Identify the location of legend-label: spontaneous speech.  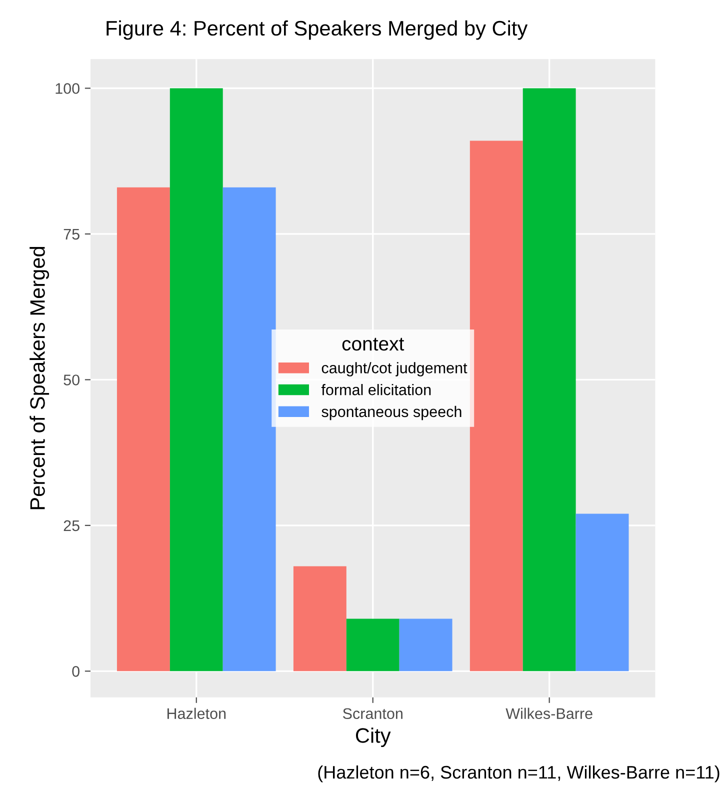
(392, 413).